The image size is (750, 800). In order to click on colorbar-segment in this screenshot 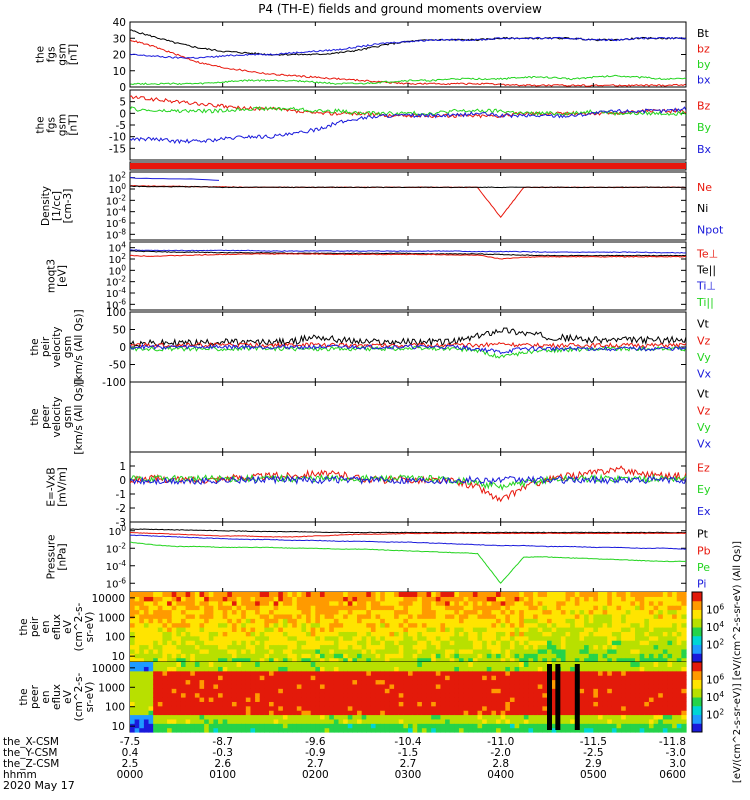, I will do `click(697, 623)`.